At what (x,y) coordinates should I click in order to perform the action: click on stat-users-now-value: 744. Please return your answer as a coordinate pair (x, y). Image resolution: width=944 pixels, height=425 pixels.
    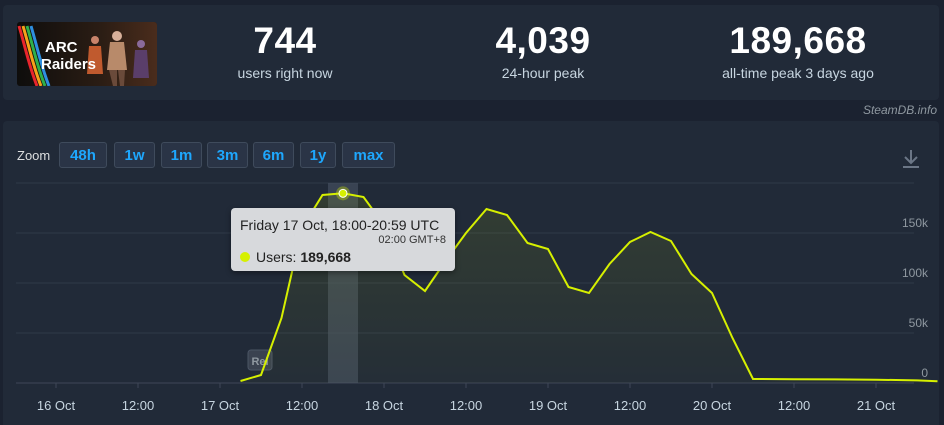
    Looking at the image, I should click on (285, 40).